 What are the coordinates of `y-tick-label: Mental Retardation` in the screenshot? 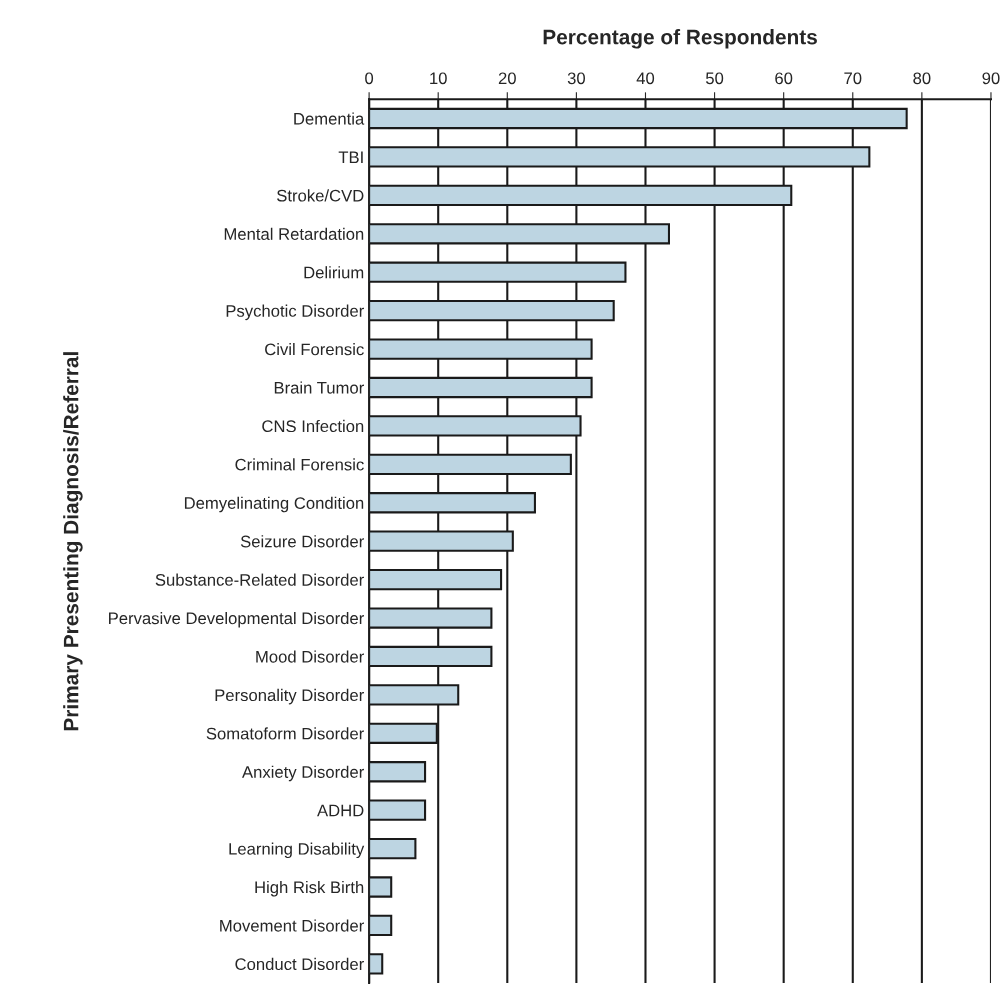 It's located at (294, 233).